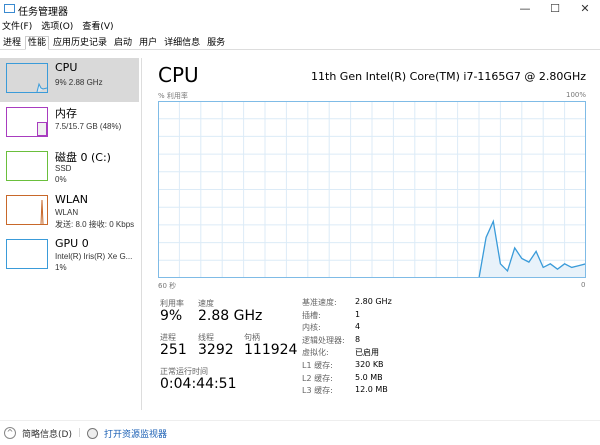 Image resolution: width=600 pixels, height=445 pixels. What do you see at coordinates (43, 12) in the screenshot?
I see `window-title: 任务管理器` at bounding box center [43, 12].